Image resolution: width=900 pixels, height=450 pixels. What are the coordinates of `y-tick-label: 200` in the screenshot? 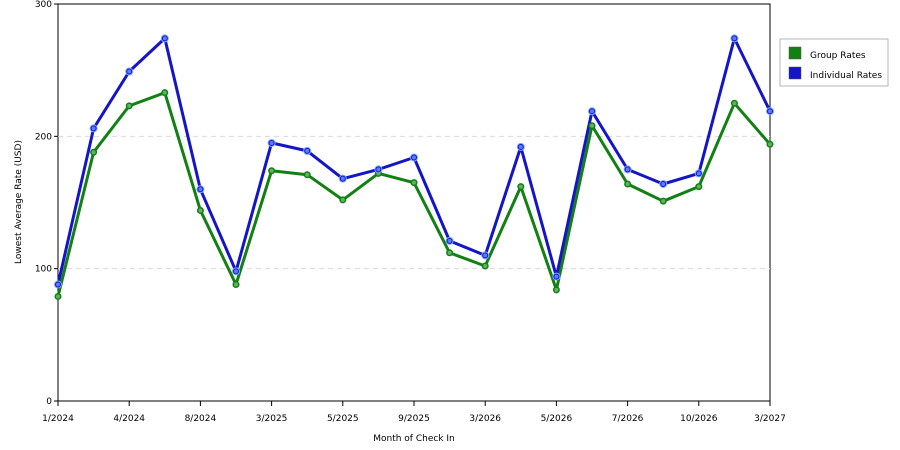 It's located at (43, 137).